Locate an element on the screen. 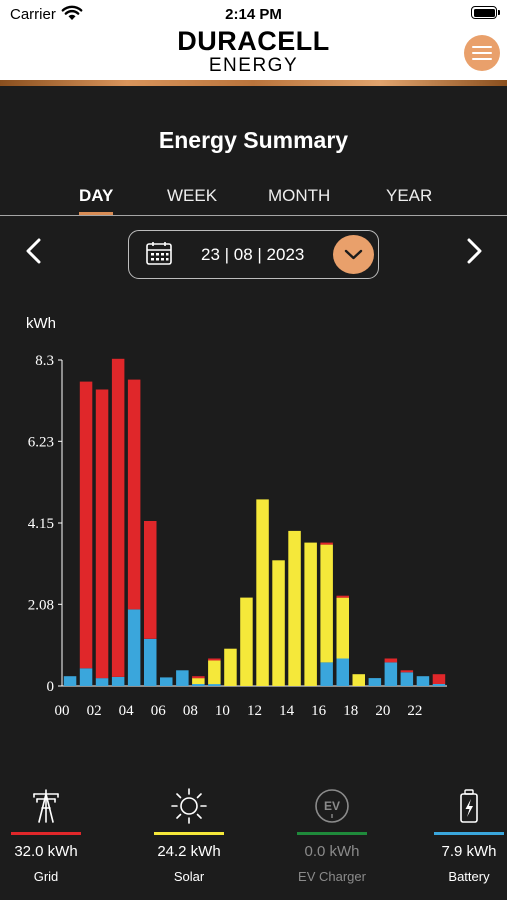  chevron-right-icon is located at coordinates (474, 251).